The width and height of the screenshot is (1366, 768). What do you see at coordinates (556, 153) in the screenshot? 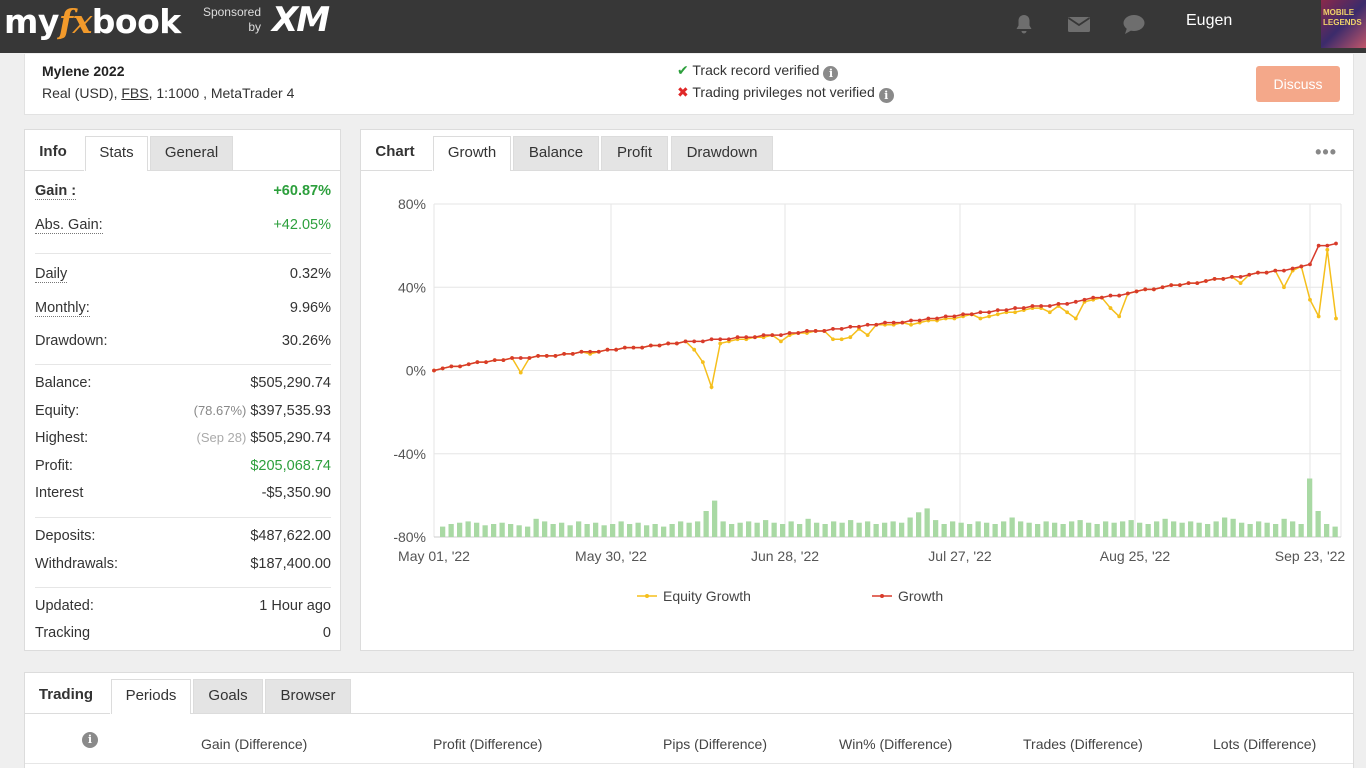
I see `tab-balance: Balance` at bounding box center [556, 153].